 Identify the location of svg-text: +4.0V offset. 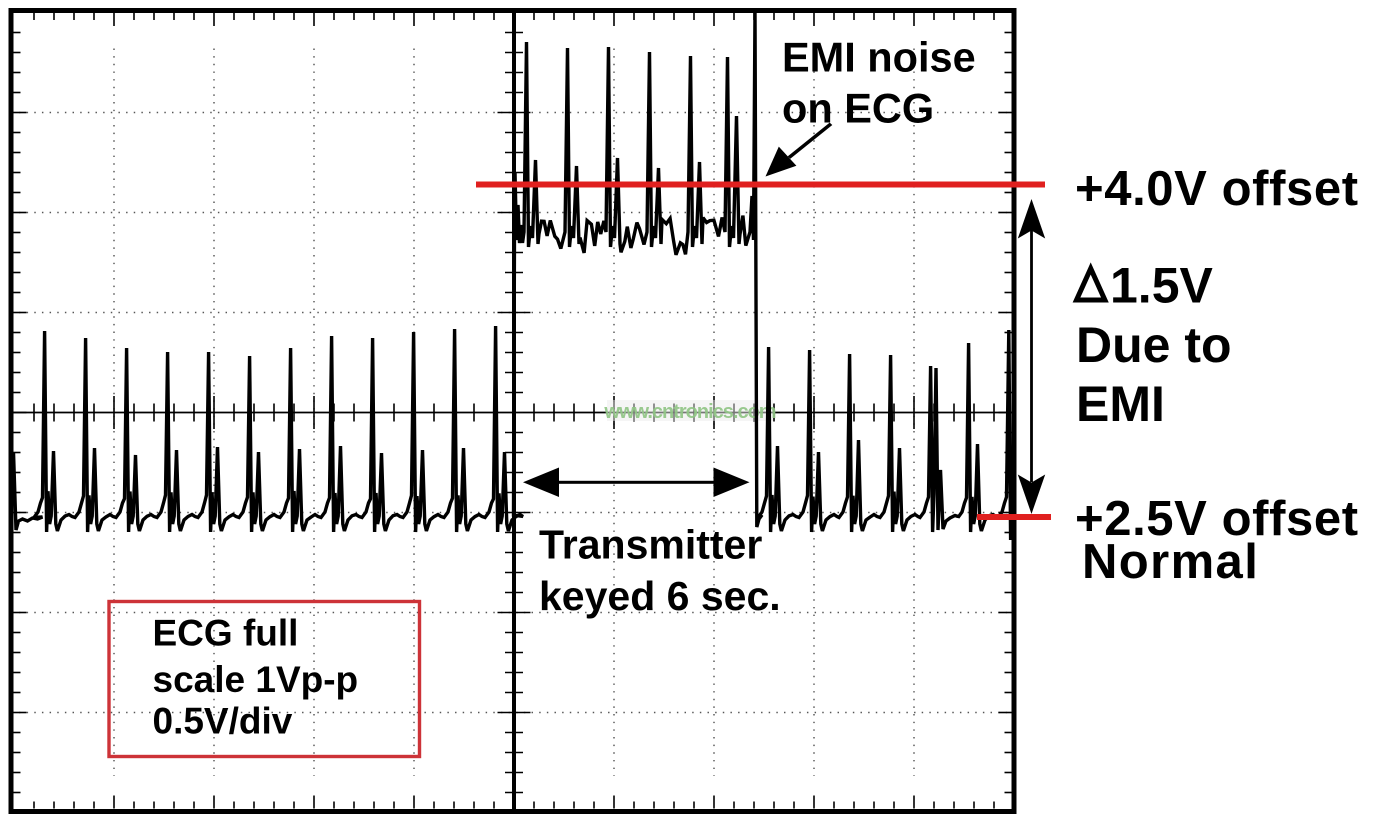
(1217, 189).